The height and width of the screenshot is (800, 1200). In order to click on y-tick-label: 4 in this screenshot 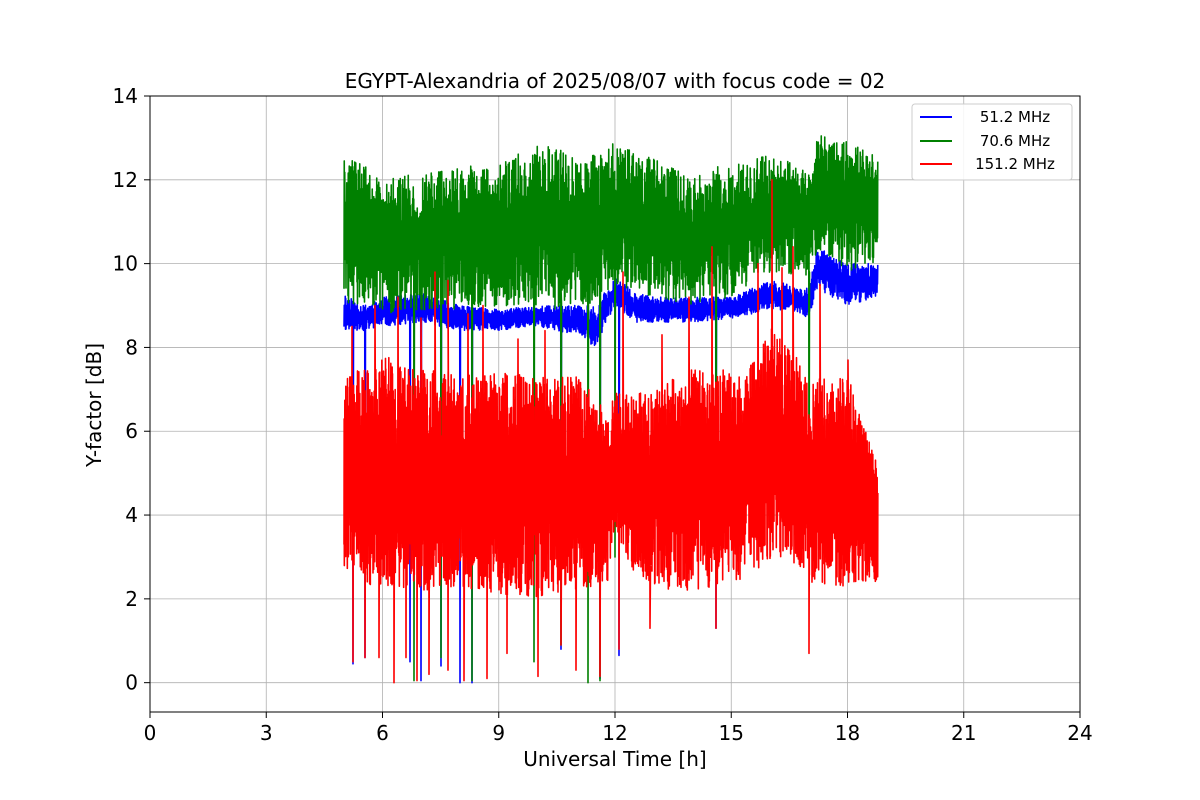, I will do `click(131, 515)`.